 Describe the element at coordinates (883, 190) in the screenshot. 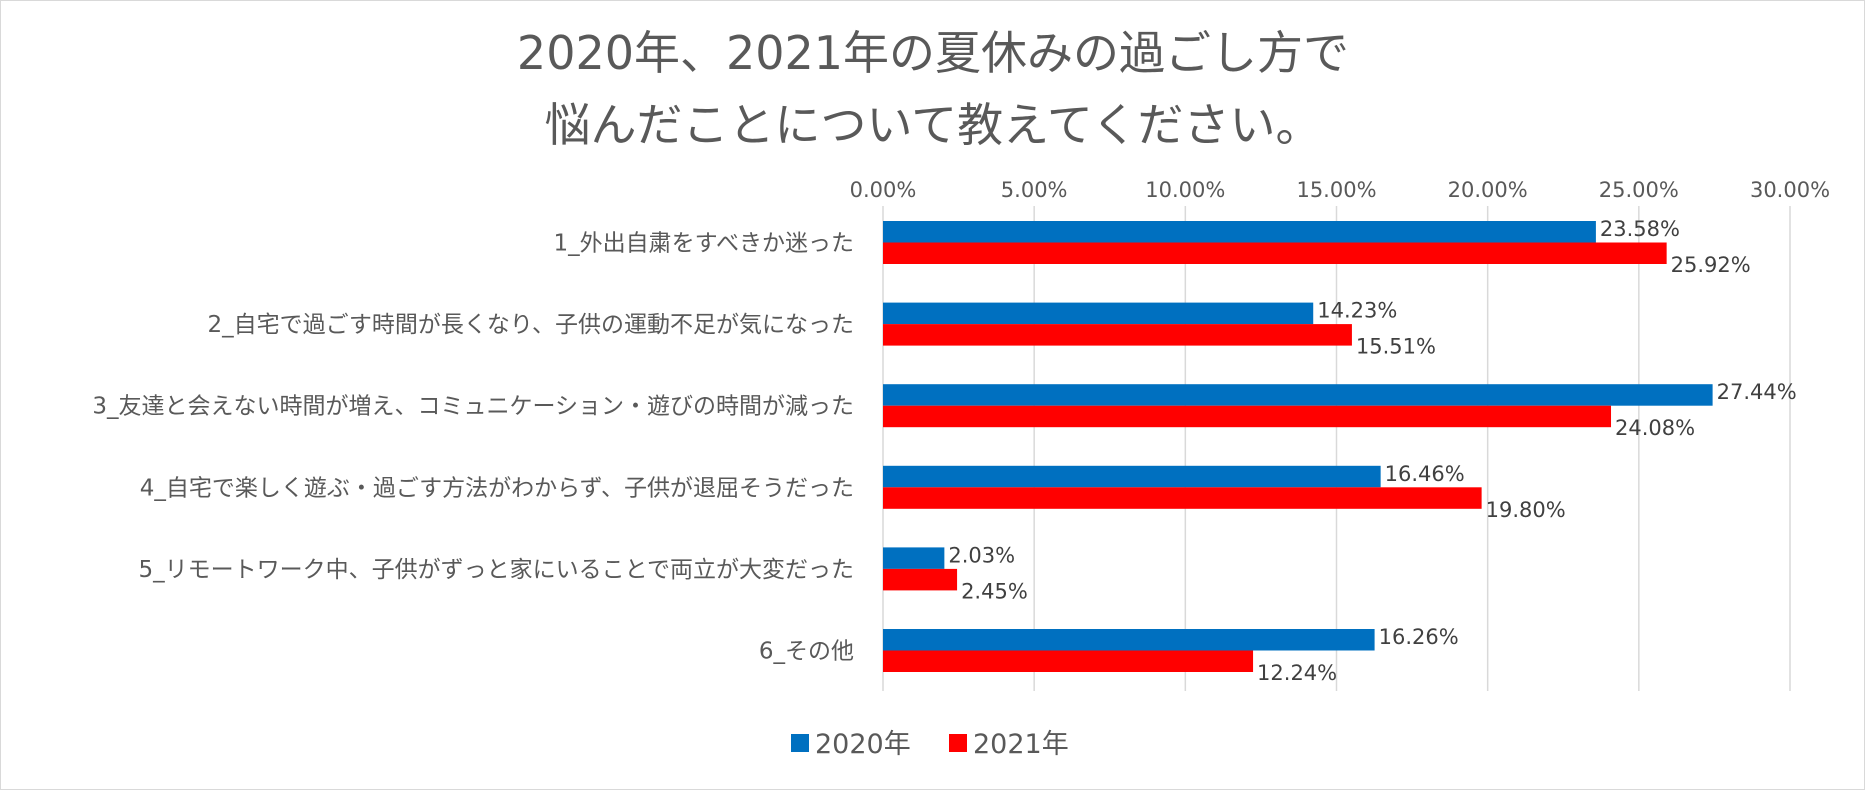

I see `x-tick-label: 0.00%` at that location.